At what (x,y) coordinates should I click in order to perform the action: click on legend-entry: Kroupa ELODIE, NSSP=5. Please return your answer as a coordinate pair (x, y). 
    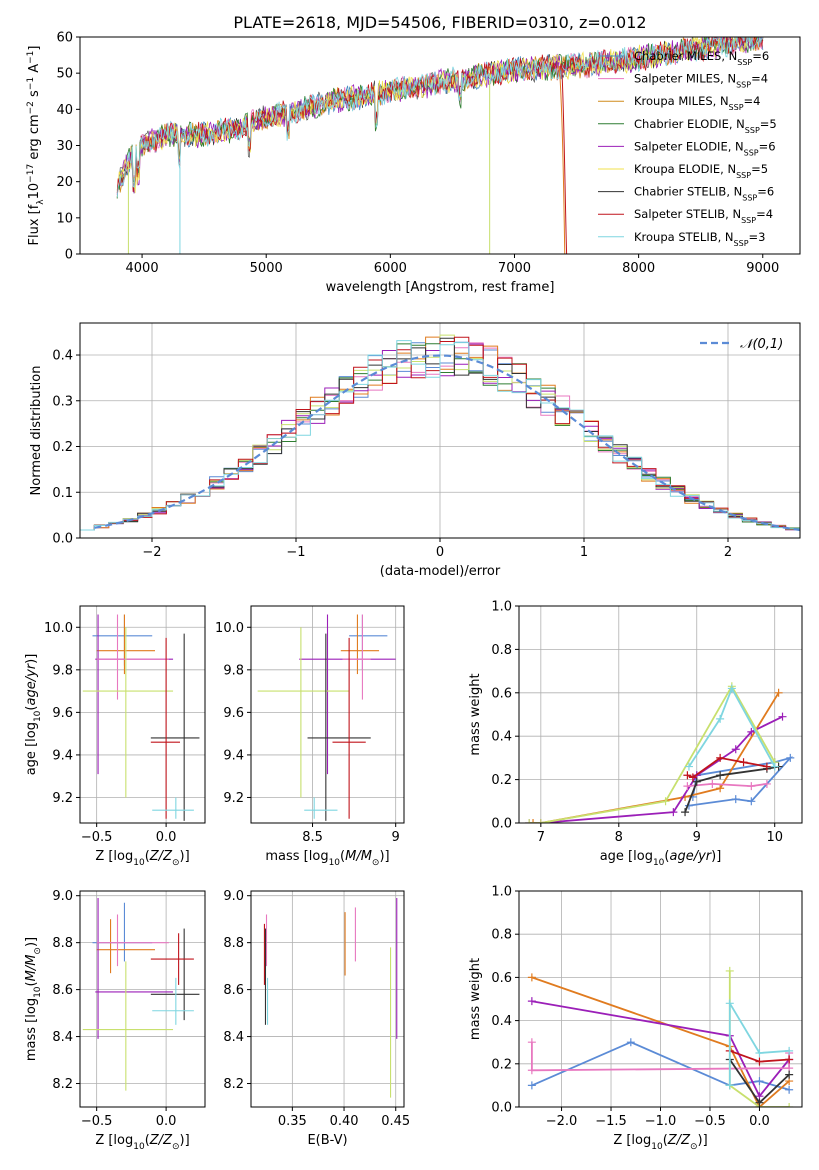
    Looking at the image, I should click on (701, 171).